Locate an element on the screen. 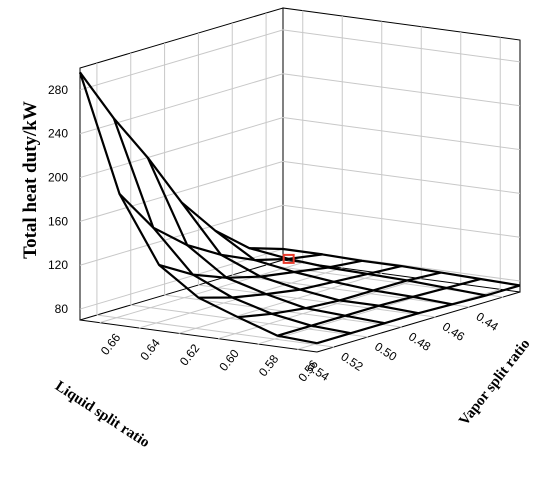 The width and height of the screenshot is (550, 481). x-tick-label: 0.46 is located at coordinates (453, 331).